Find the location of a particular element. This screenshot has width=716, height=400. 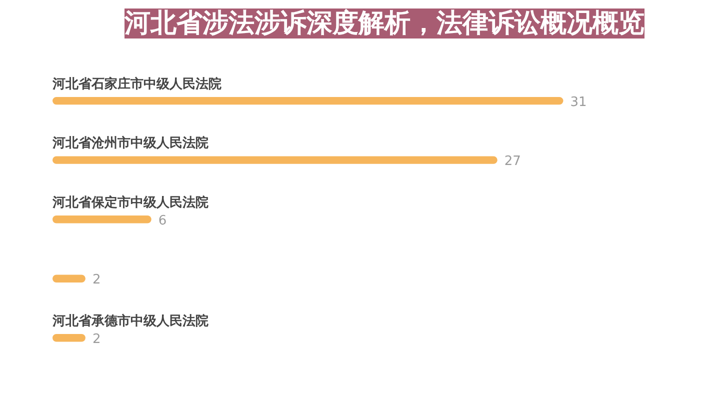

y-tick-label: 河北省保定市中级人民法院 is located at coordinates (130, 202).